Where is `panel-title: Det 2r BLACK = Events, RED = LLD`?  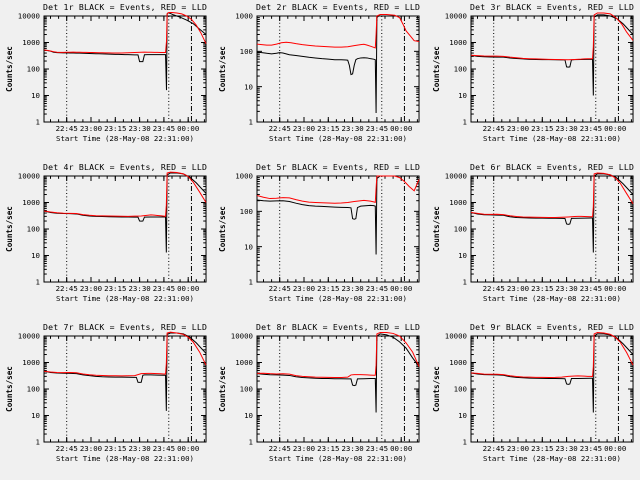
panel-title: Det 2r BLACK = Events, RED = LLD is located at coordinates (338, 7).